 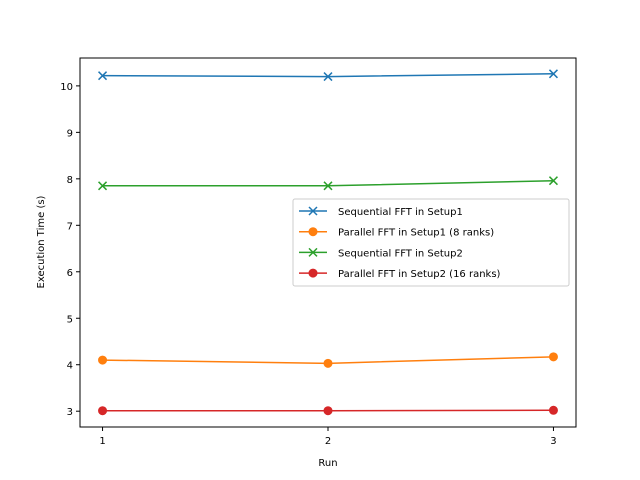 What do you see at coordinates (70, 319) in the screenshot?
I see `y-tick-label: 5` at bounding box center [70, 319].